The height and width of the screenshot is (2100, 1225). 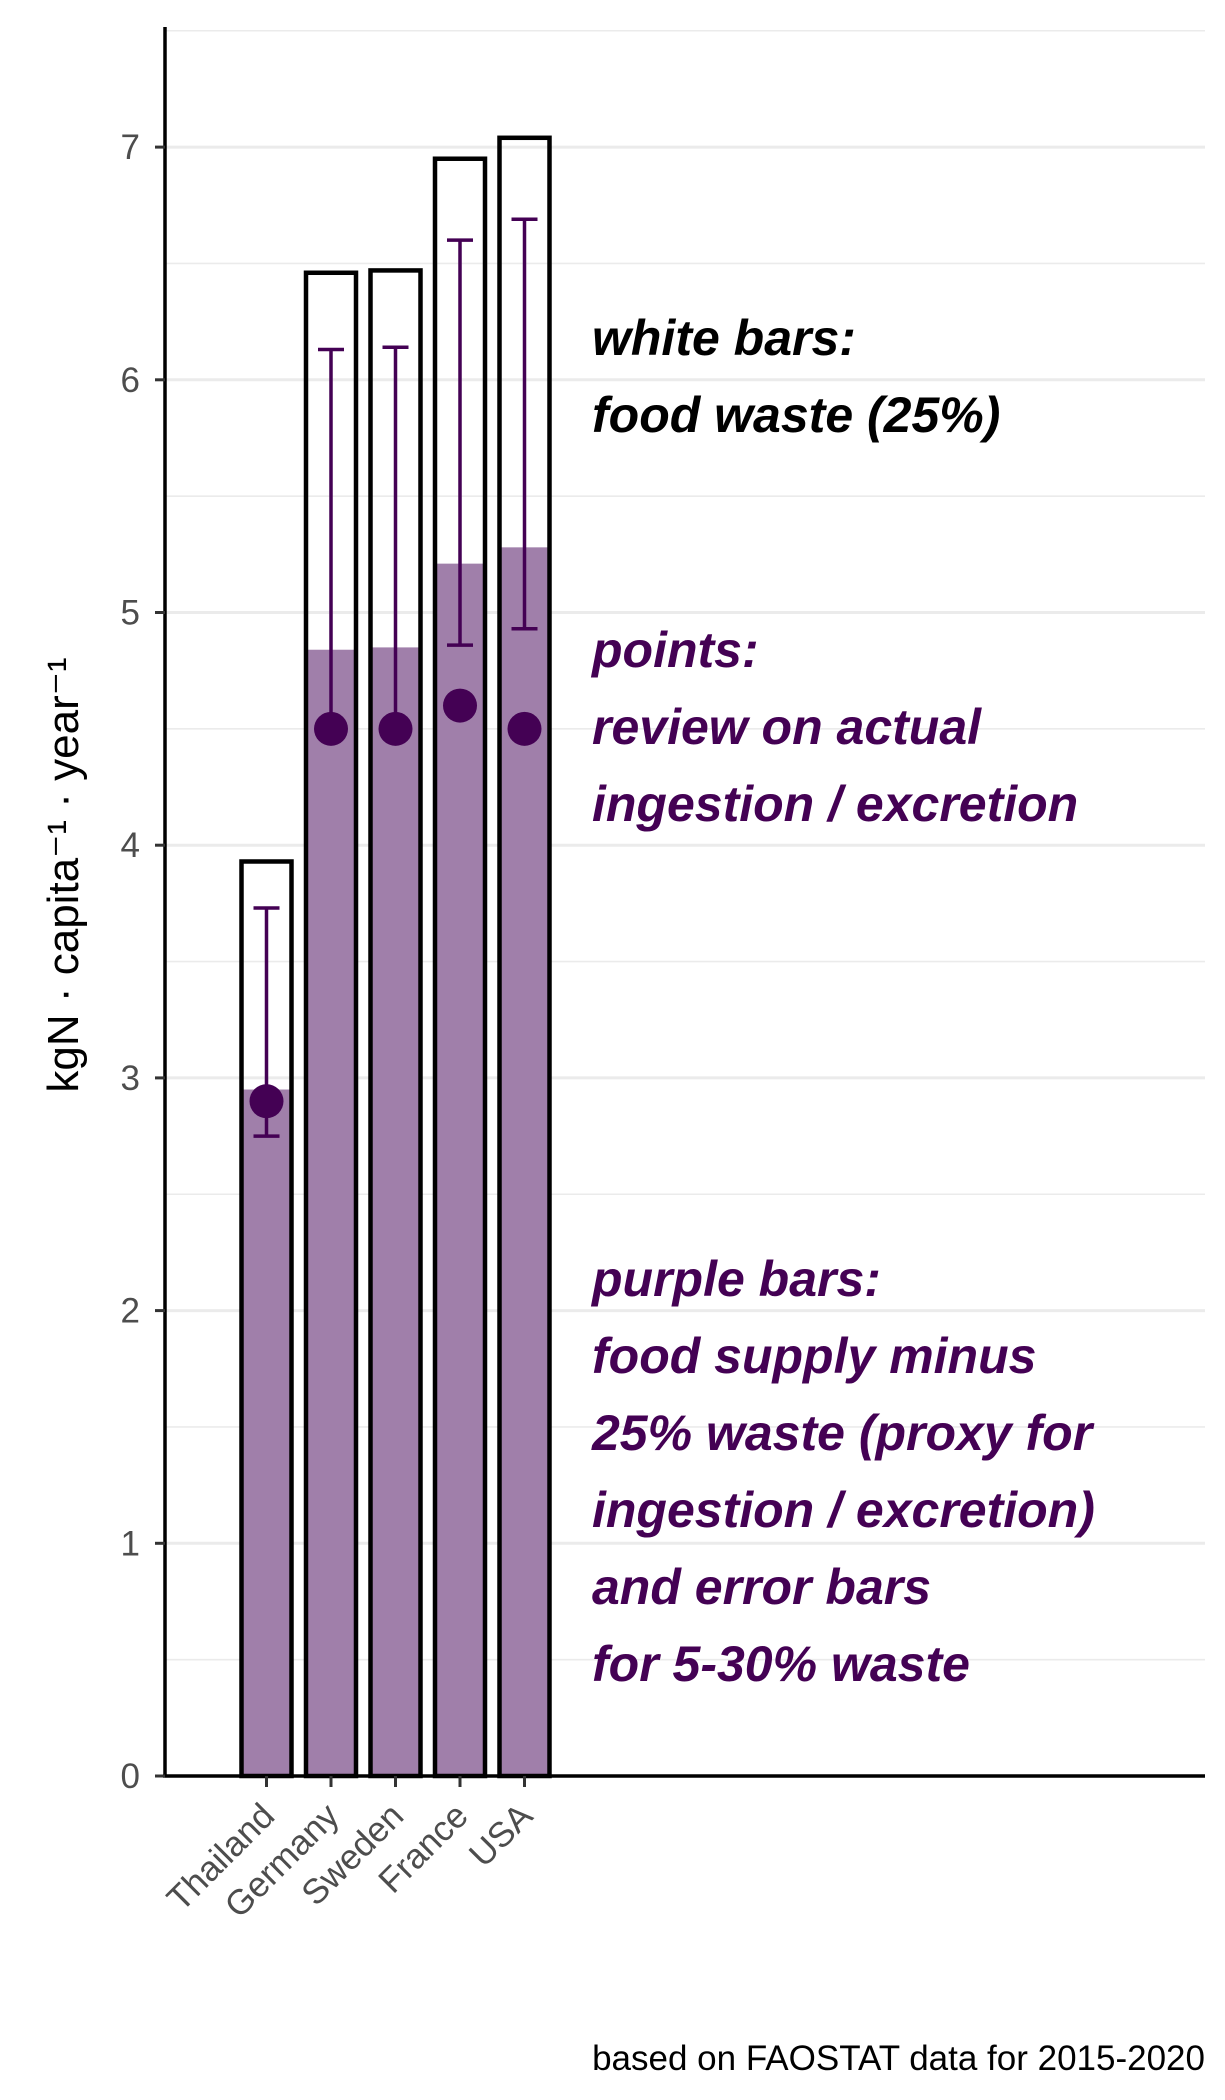 What do you see at coordinates (814, 1356) in the screenshot?
I see `annotation-purple-bars-line: food supply minus` at bounding box center [814, 1356].